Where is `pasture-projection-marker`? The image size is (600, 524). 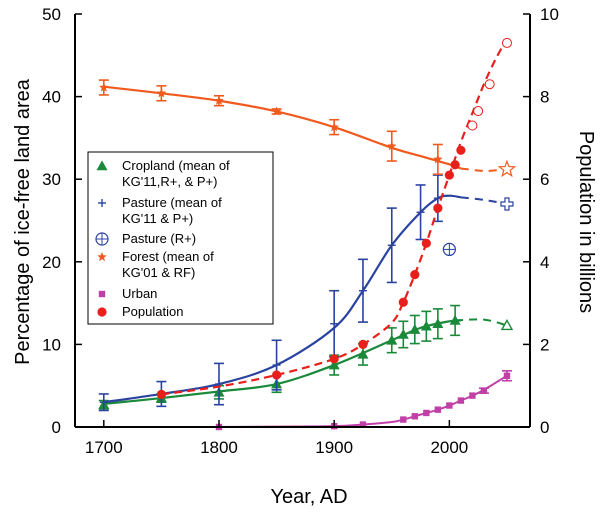
pasture-projection-marker is located at coordinates (507, 204).